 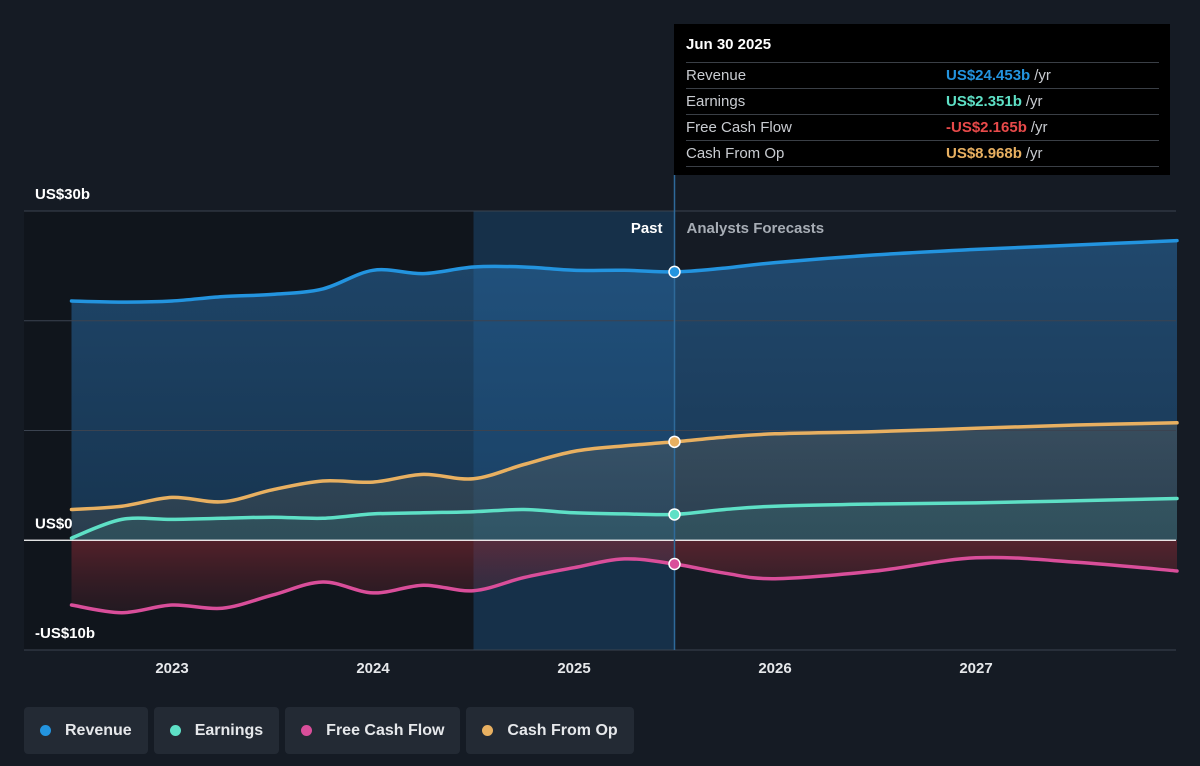 I want to click on tooltip-value: US$24.453b, so click(x=988, y=75).